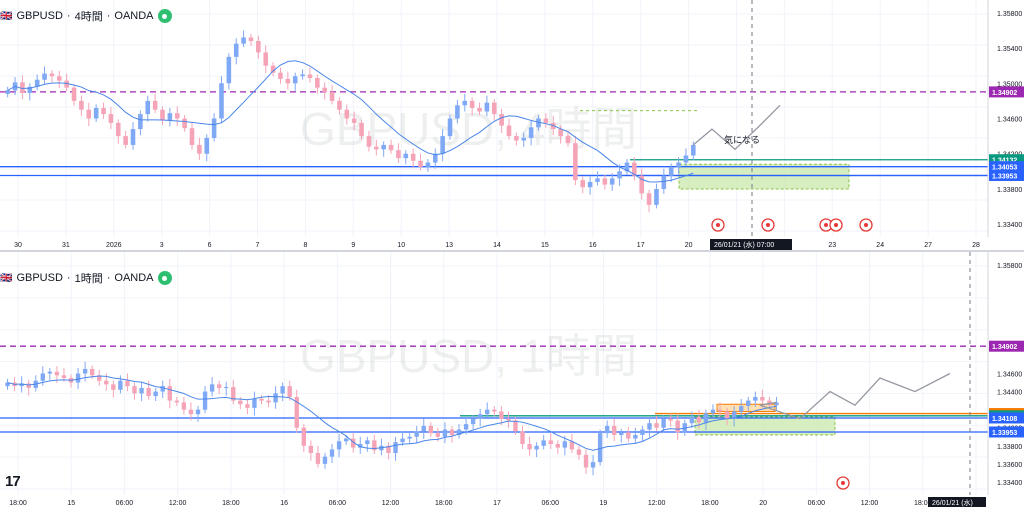 This screenshot has height=512, width=1024. What do you see at coordinates (6, 278) in the screenshot?
I see `flag-icon: 🇬🇧` at bounding box center [6, 278].